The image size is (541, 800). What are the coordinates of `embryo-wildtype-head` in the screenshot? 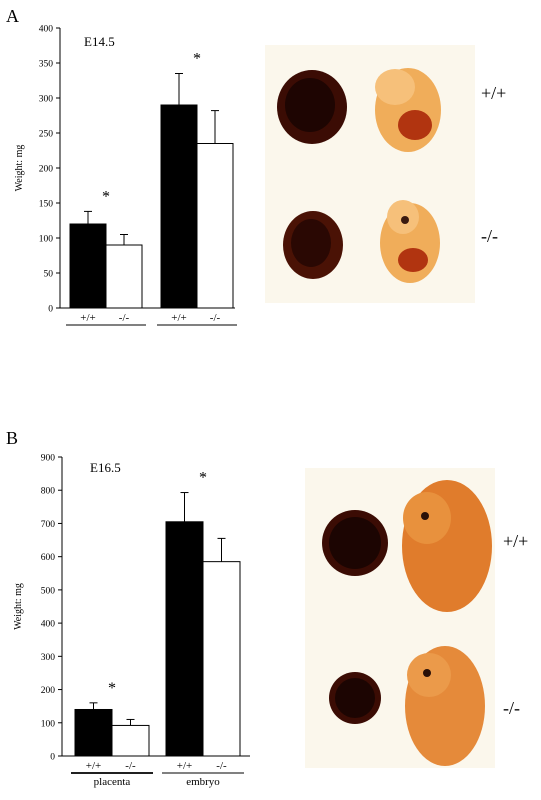 It's located at (395, 87).